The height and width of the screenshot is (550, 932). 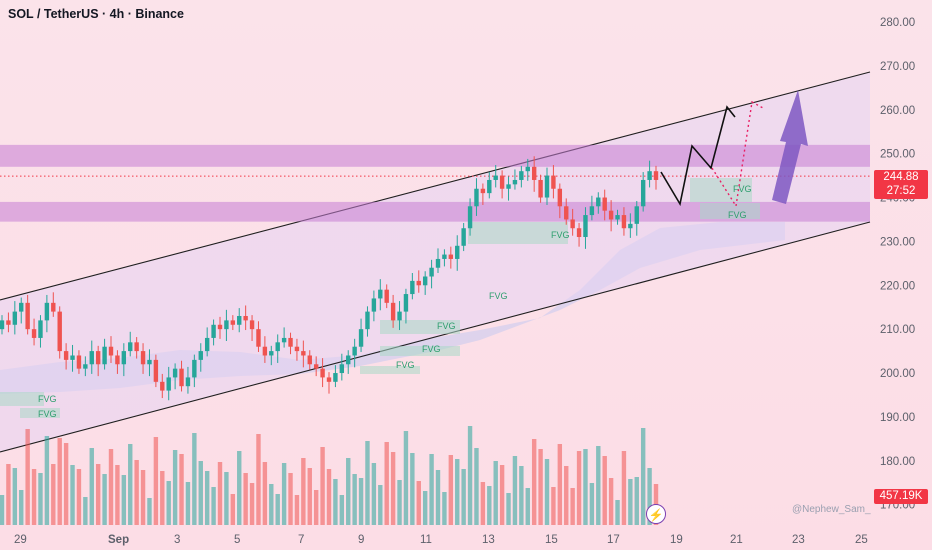 What do you see at coordinates (798, 540) in the screenshot?
I see `x-tick-label: 23` at bounding box center [798, 540].